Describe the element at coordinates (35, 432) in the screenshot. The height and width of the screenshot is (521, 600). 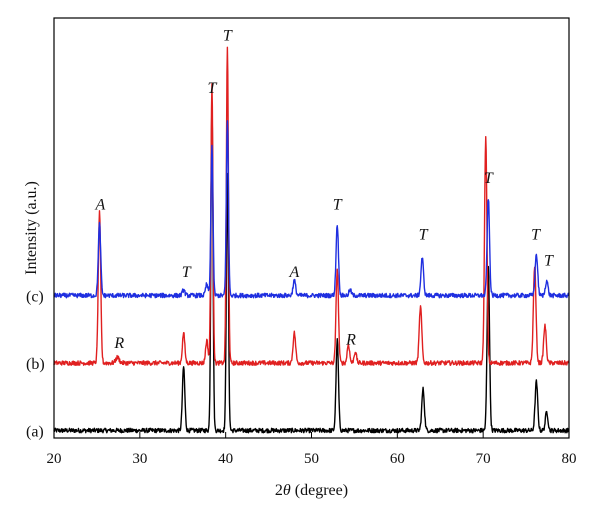
I see `series-label: (a)` at that location.